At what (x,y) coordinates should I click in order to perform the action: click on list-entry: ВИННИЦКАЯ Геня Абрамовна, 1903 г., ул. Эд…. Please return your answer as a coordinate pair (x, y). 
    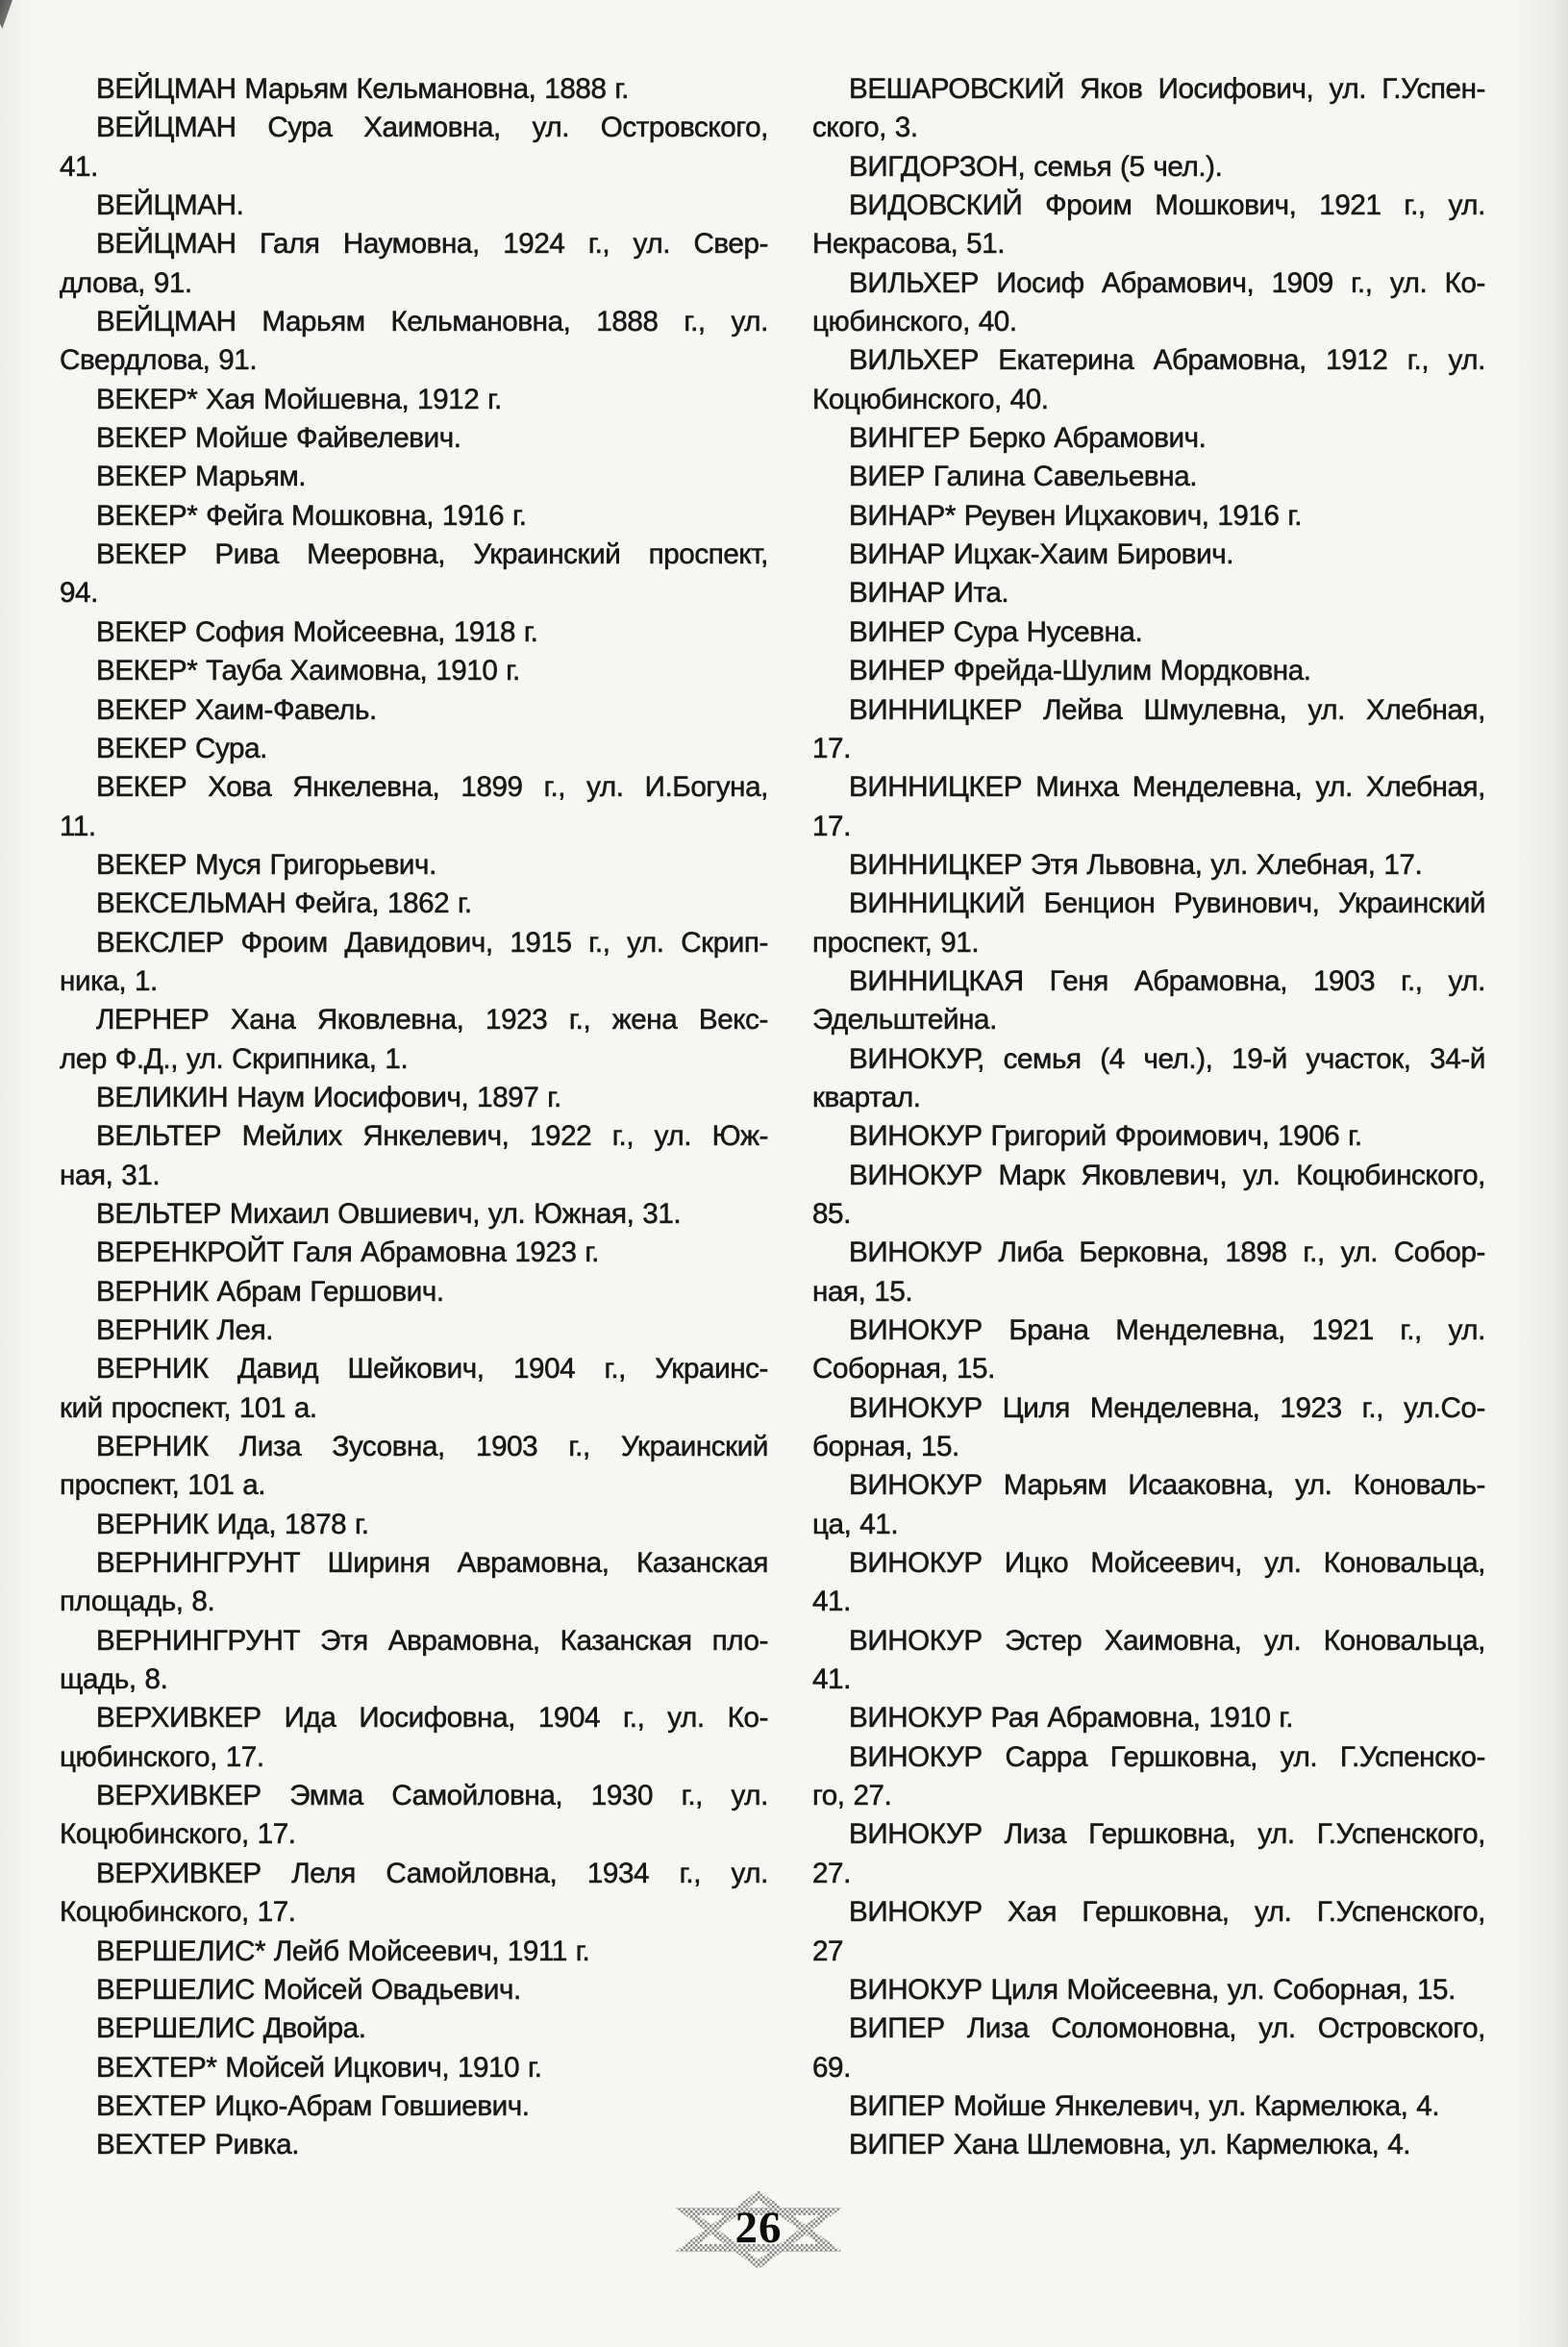
    Looking at the image, I should click on (1148, 1001).